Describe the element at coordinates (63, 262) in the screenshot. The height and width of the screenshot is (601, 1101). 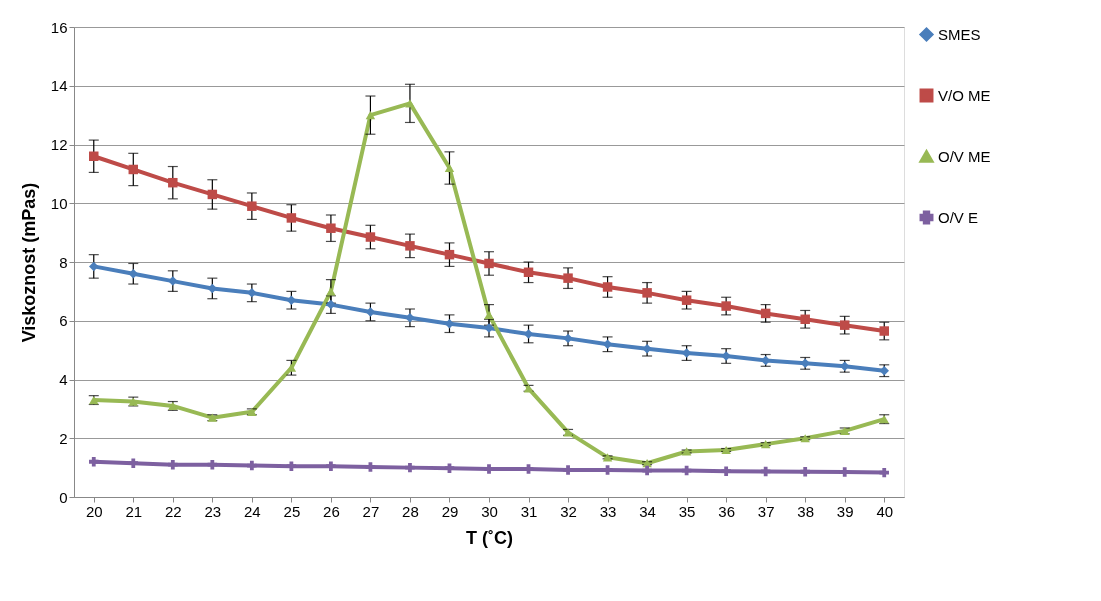
I see `y-tick-label: 8` at that location.